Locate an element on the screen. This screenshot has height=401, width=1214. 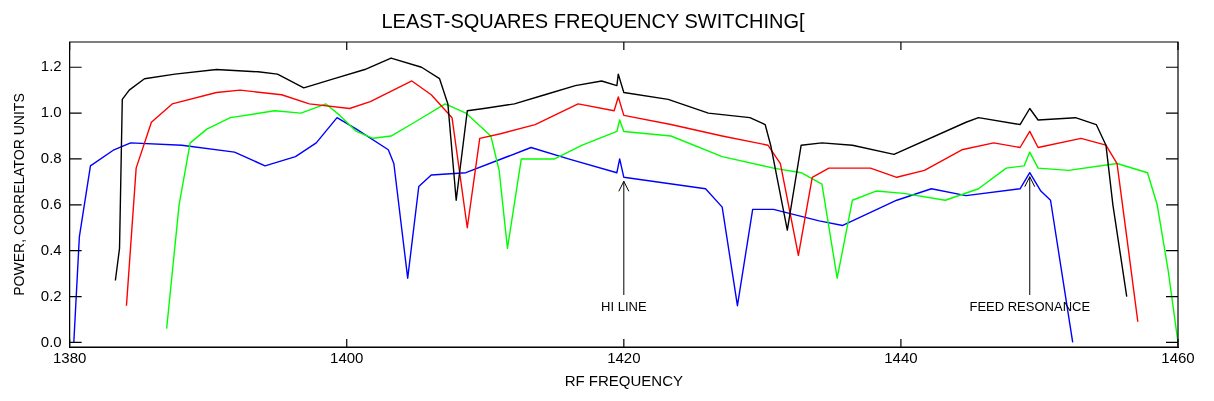
x-tick-label: 1440 is located at coordinates (901, 358).